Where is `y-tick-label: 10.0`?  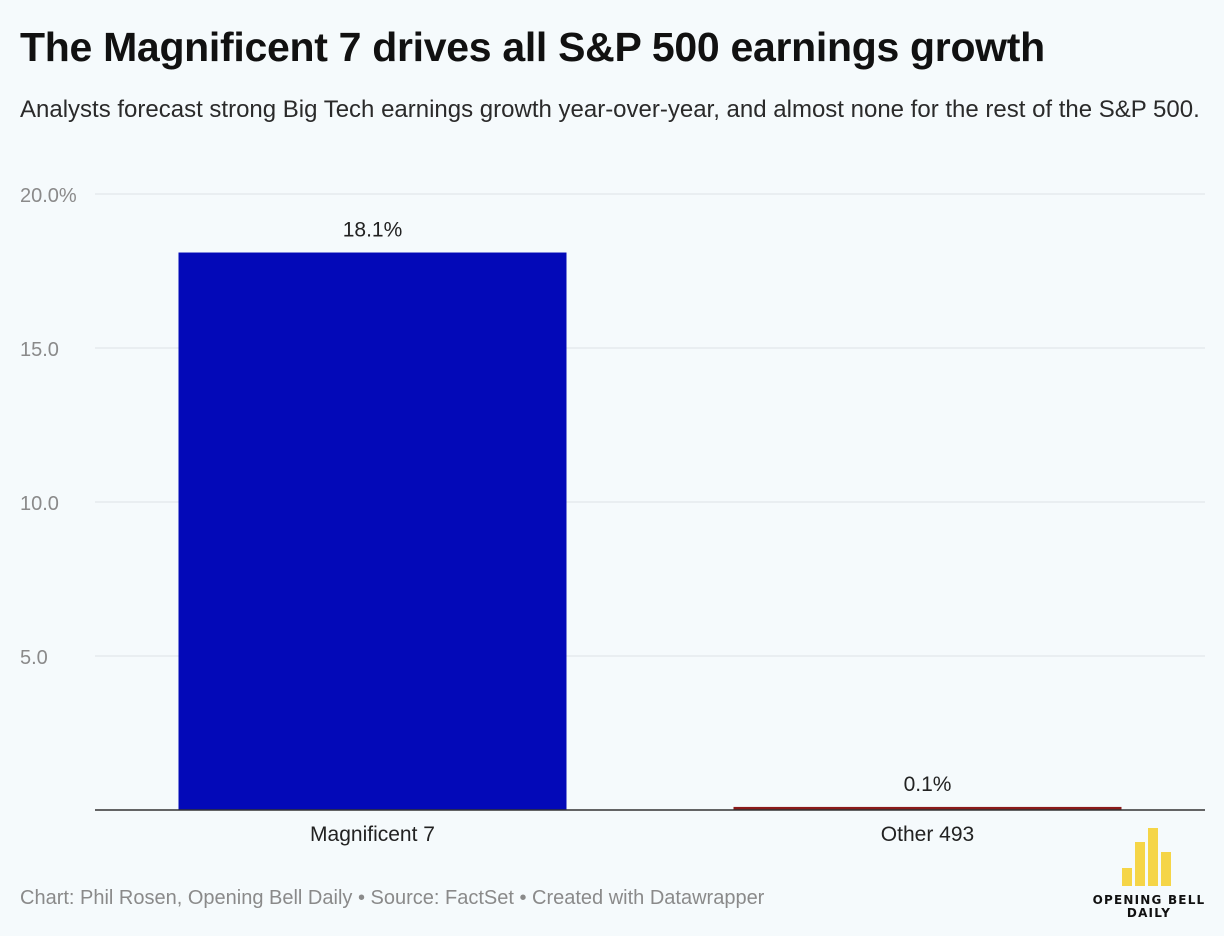 y-tick-label: 10.0 is located at coordinates (39, 504).